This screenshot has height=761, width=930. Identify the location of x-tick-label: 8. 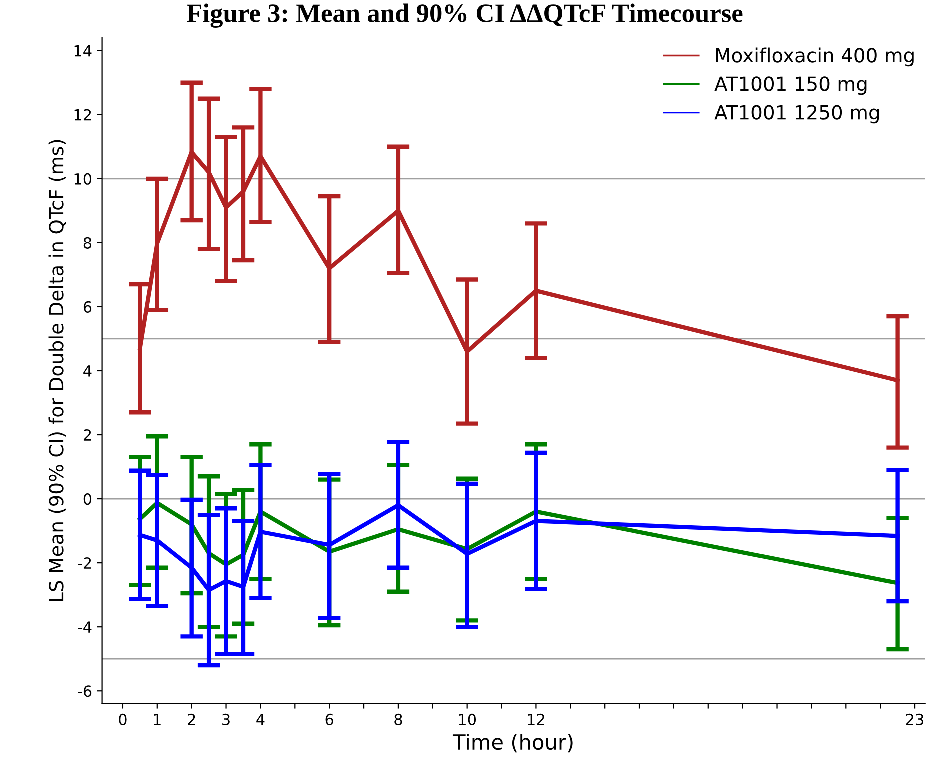
(398, 720).